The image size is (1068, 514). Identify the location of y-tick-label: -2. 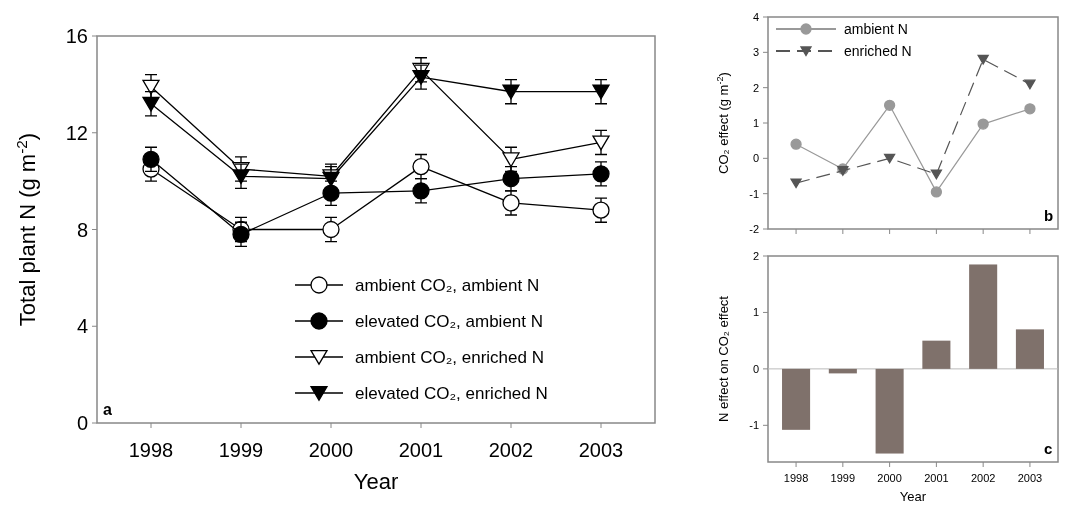
(754, 228).